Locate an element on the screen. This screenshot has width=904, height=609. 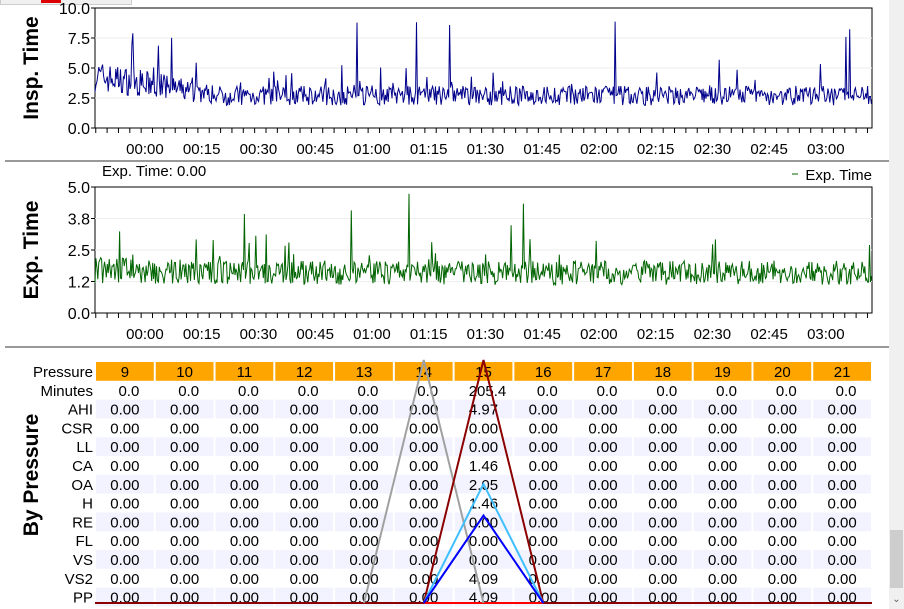
row-label: CSR is located at coordinates (77, 428).